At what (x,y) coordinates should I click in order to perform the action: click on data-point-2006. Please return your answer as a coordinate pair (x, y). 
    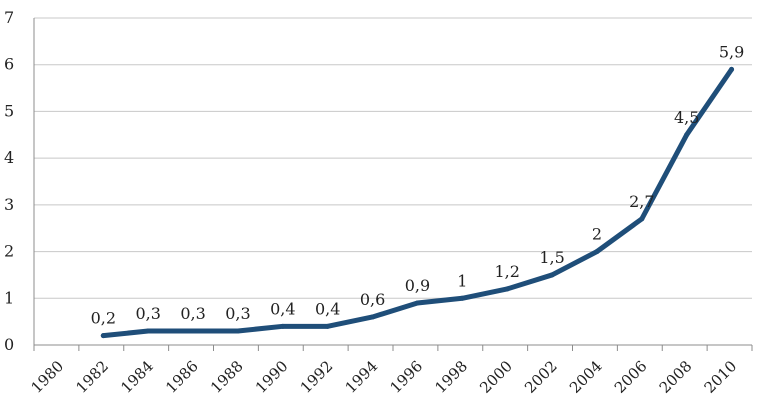
    Looking at the image, I should click on (642, 219).